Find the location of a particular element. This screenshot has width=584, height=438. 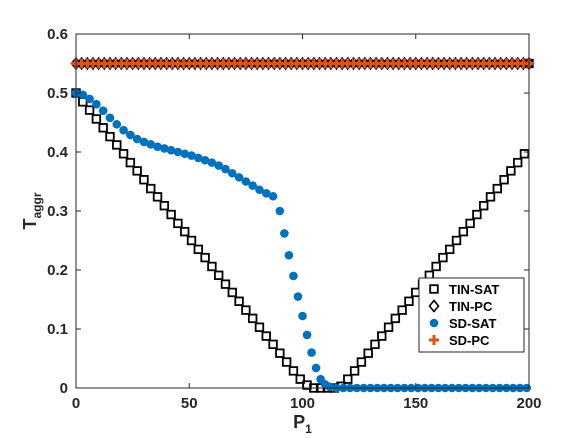

legend-entry: SD-PC is located at coordinates (469, 340).